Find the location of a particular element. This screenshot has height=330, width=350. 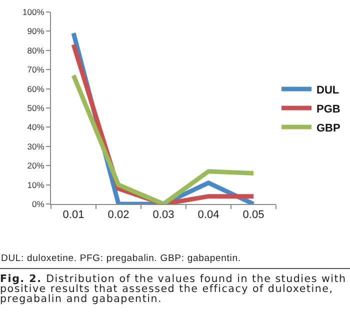

x-tick-label: 0.03 is located at coordinates (163, 215).